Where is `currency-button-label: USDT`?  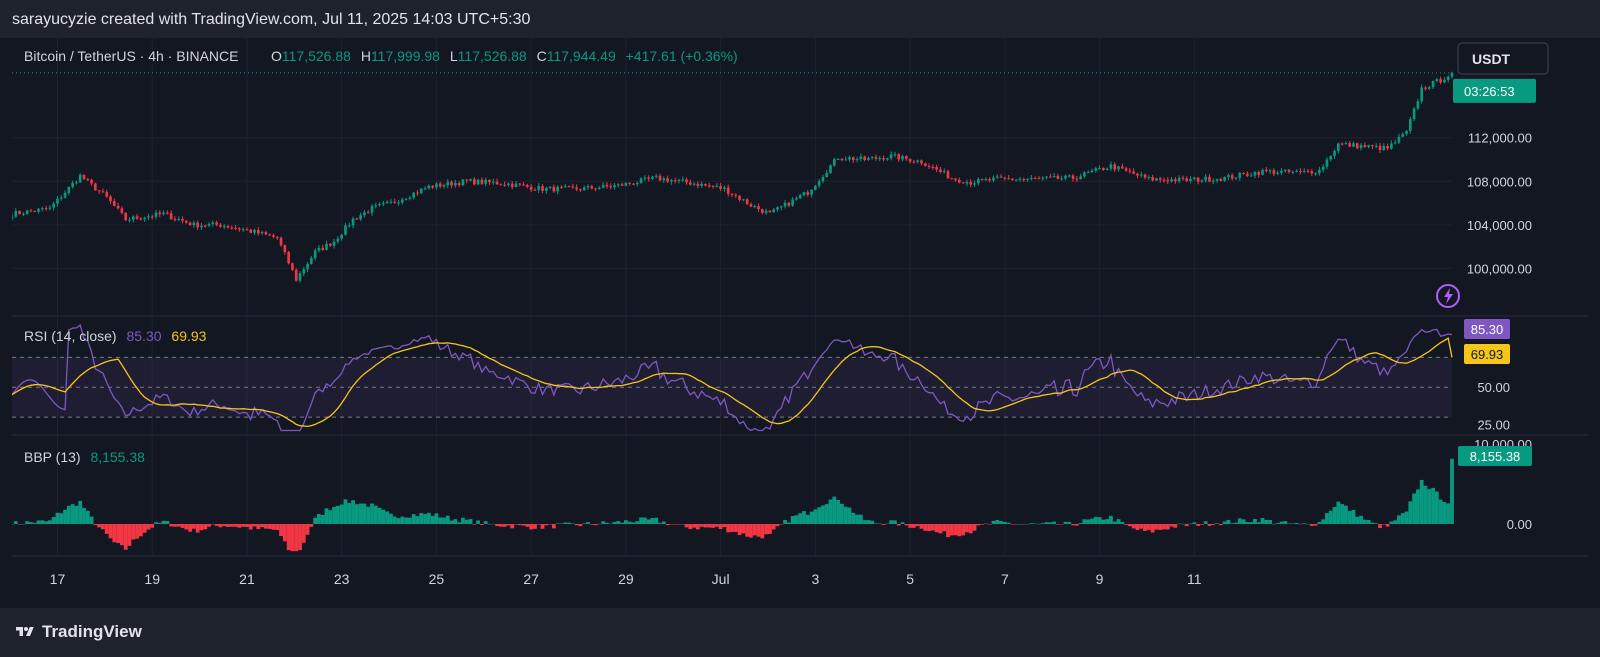
currency-button-label: USDT is located at coordinates (1491, 59).